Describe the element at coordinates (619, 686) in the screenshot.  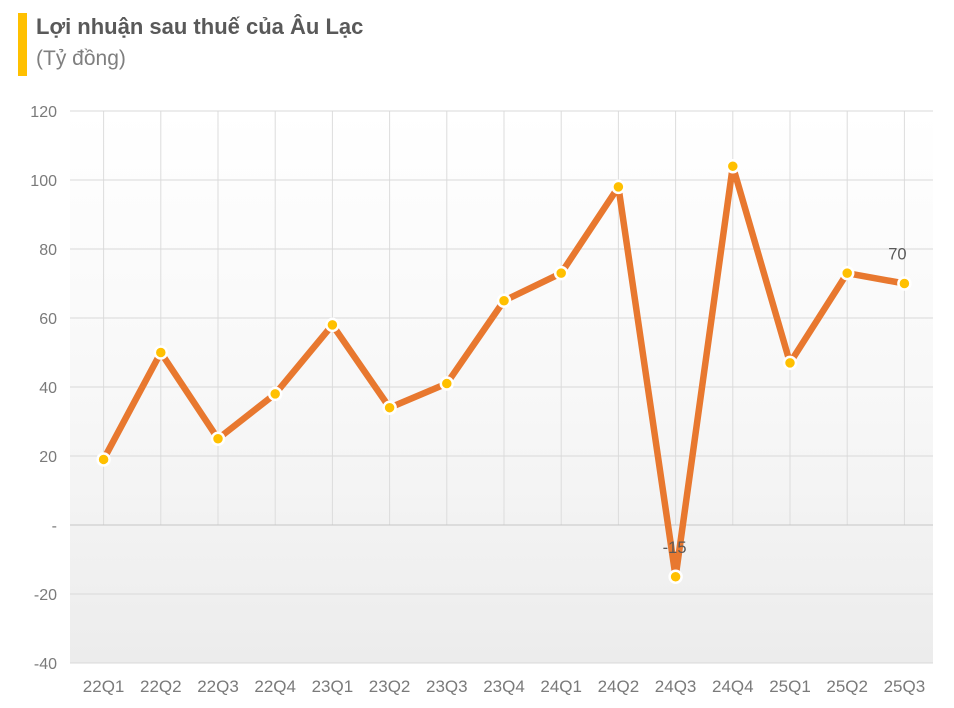
I see `x-axis-category-label: 24Q2` at that location.